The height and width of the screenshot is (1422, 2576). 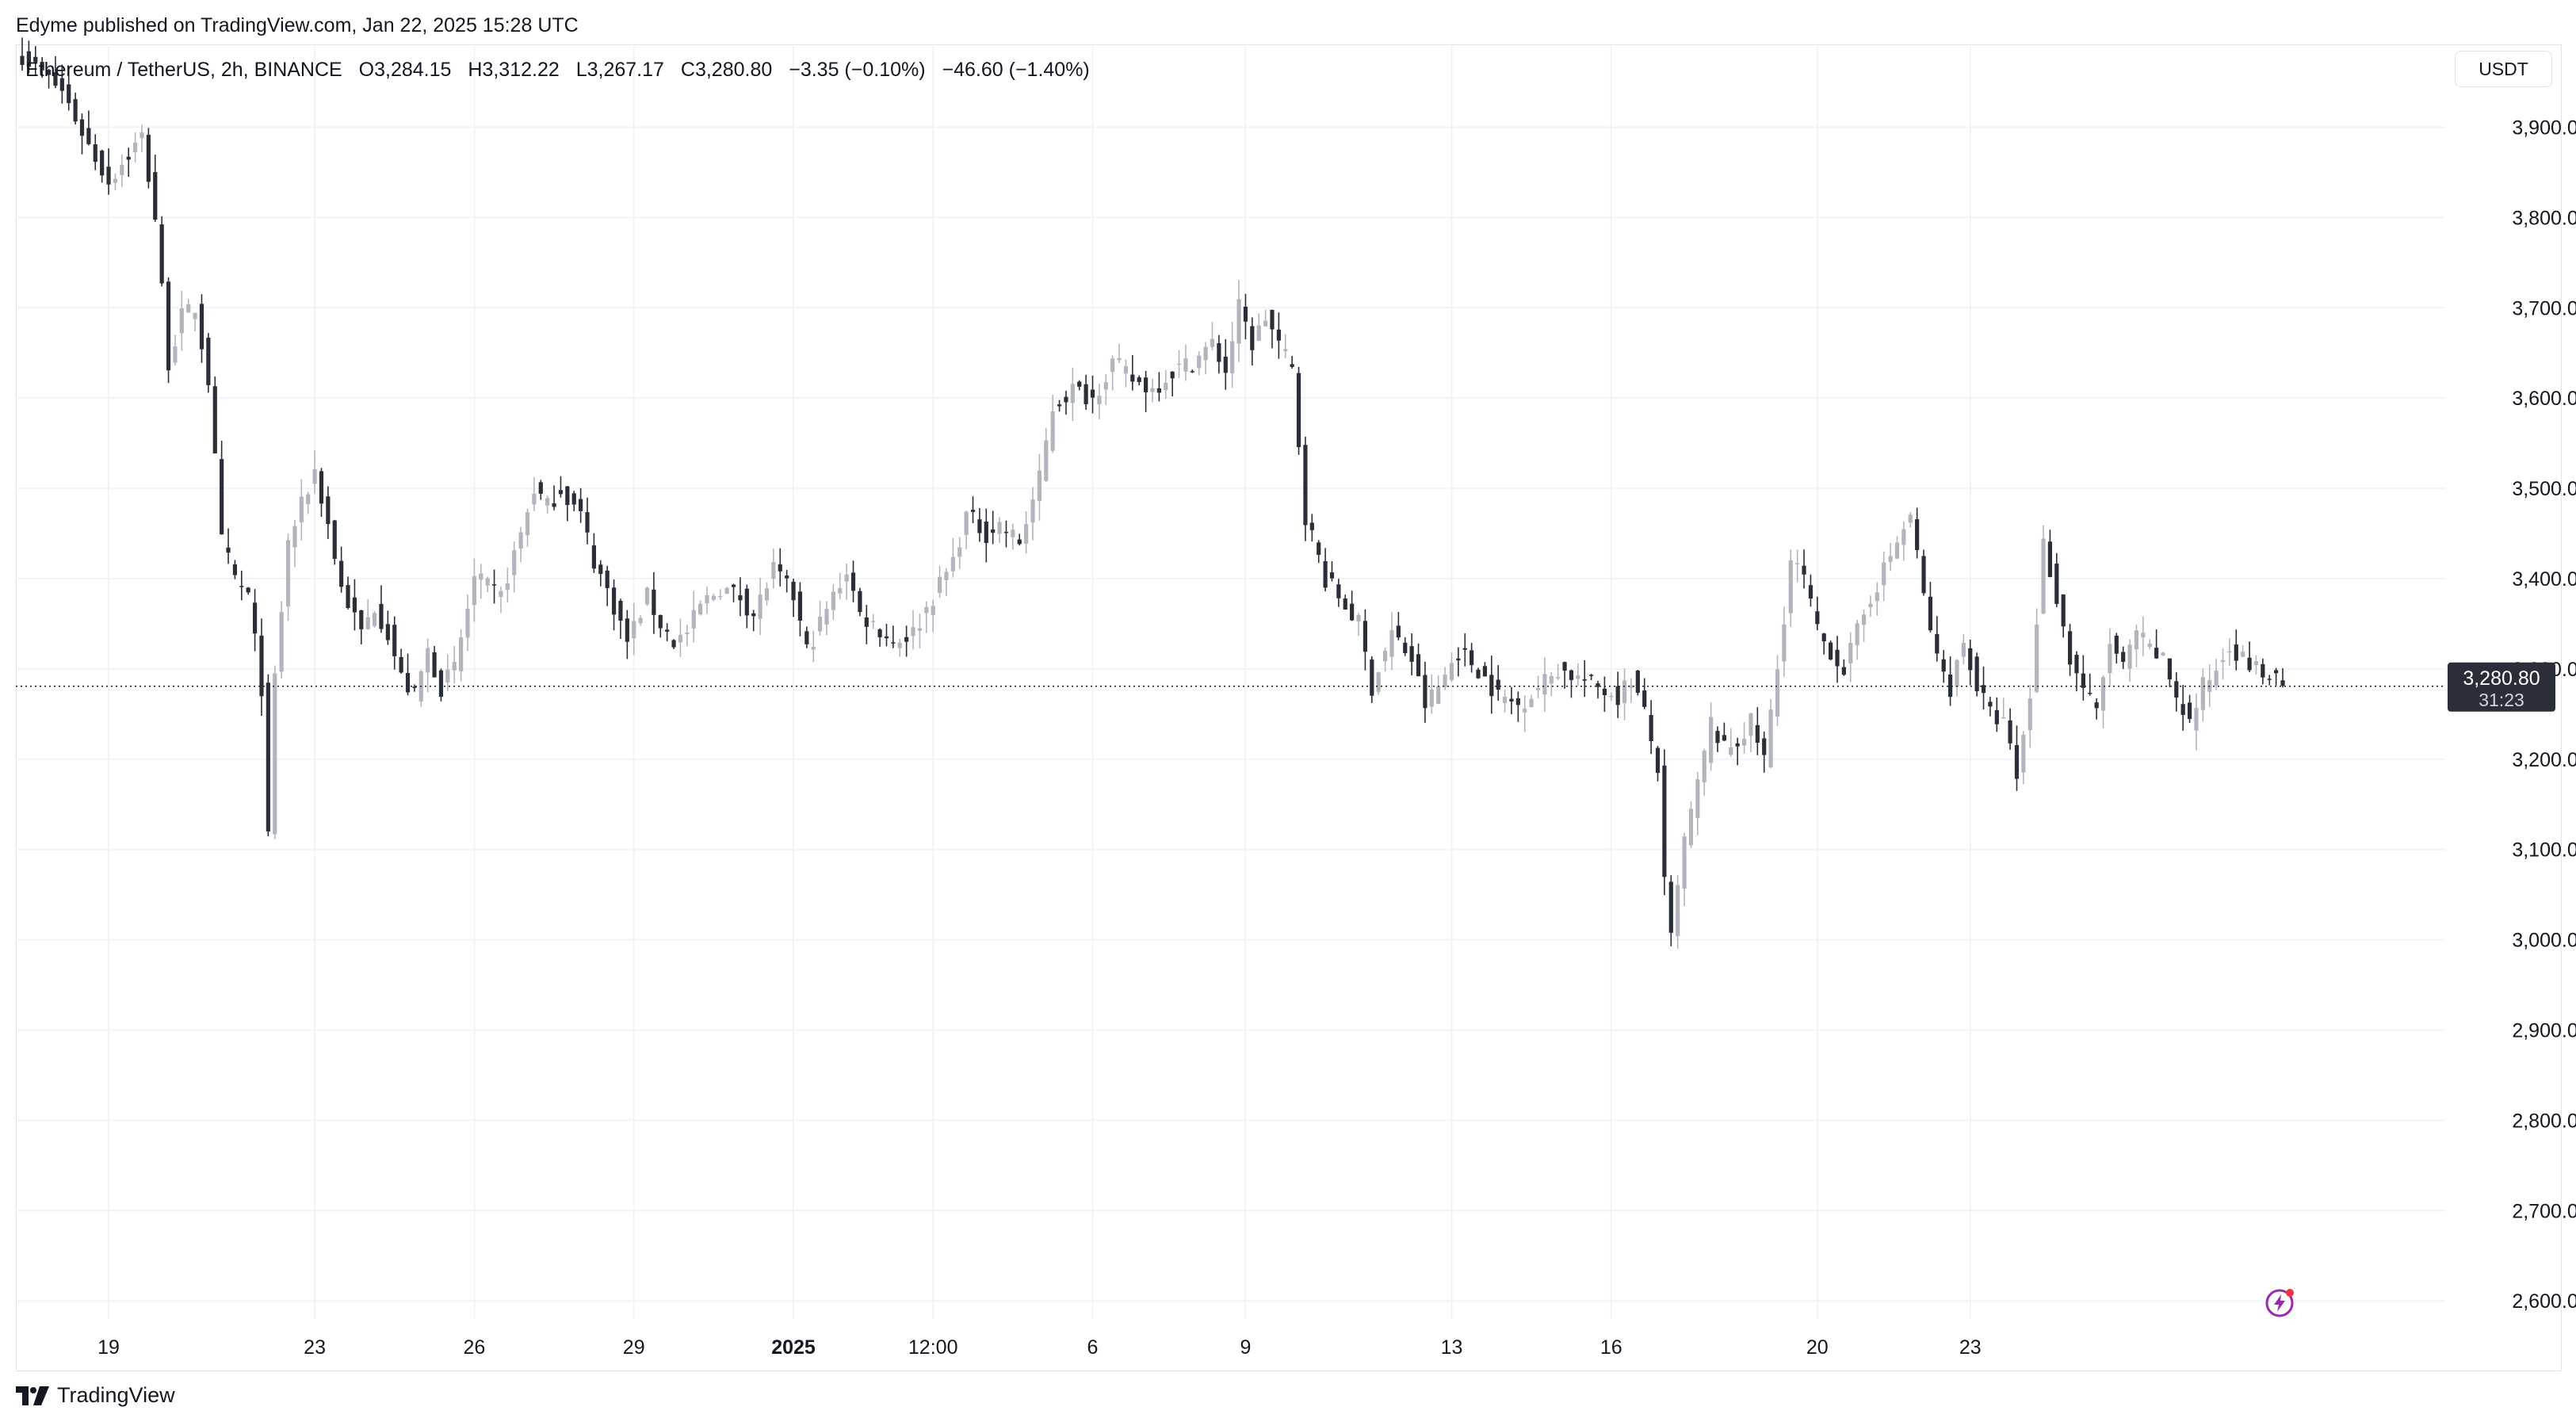 I want to click on x-tick-label: 6, so click(x=1093, y=1347).